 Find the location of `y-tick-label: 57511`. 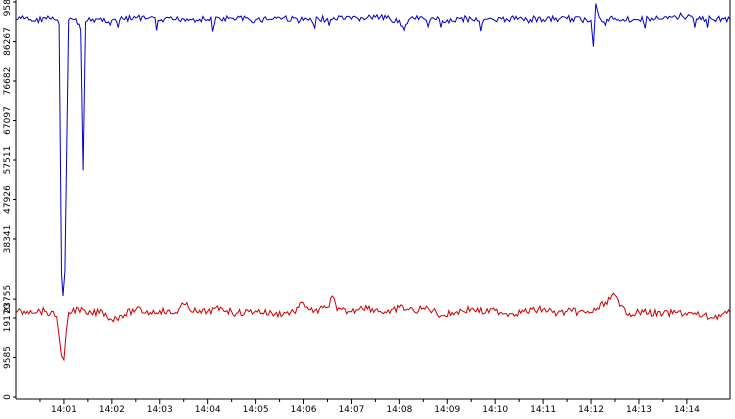

y-tick-label: 57511 is located at coordinates (8, 160).